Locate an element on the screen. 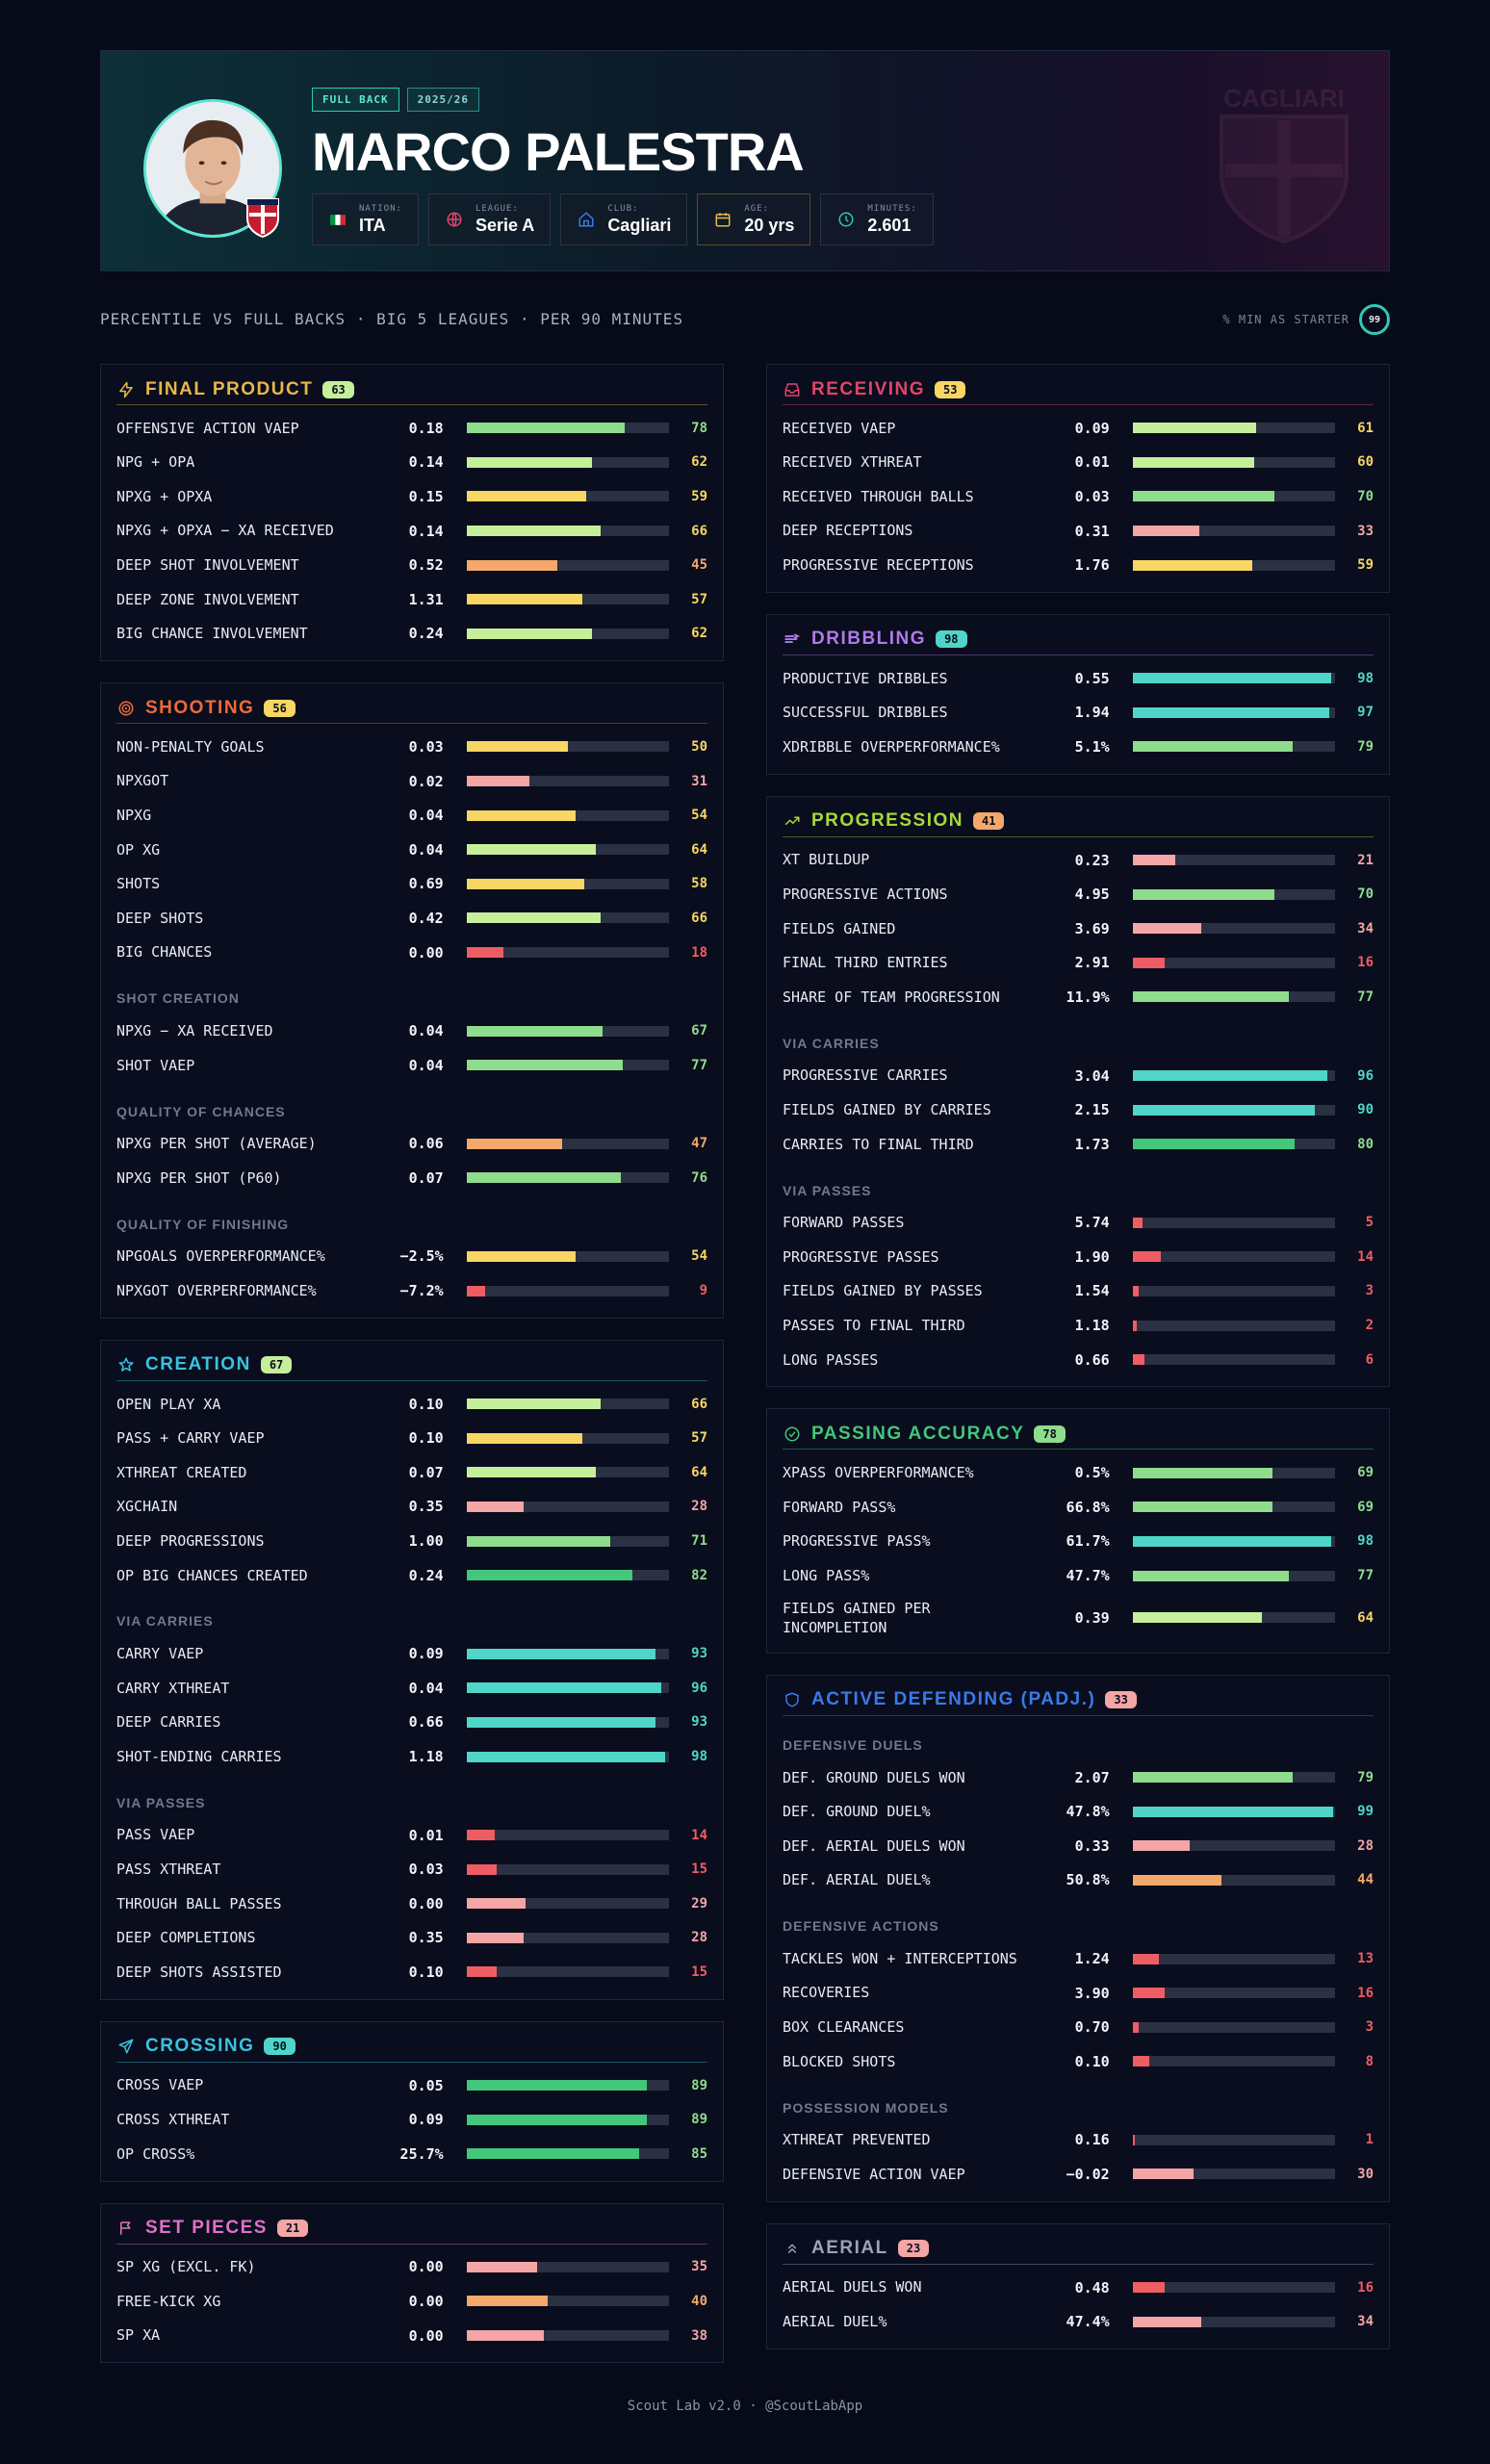 The image size is (1490, 2464). metric-row: SHOT-ENDING CARRIES 1.18 98 is located at coordinates (411, 1756).